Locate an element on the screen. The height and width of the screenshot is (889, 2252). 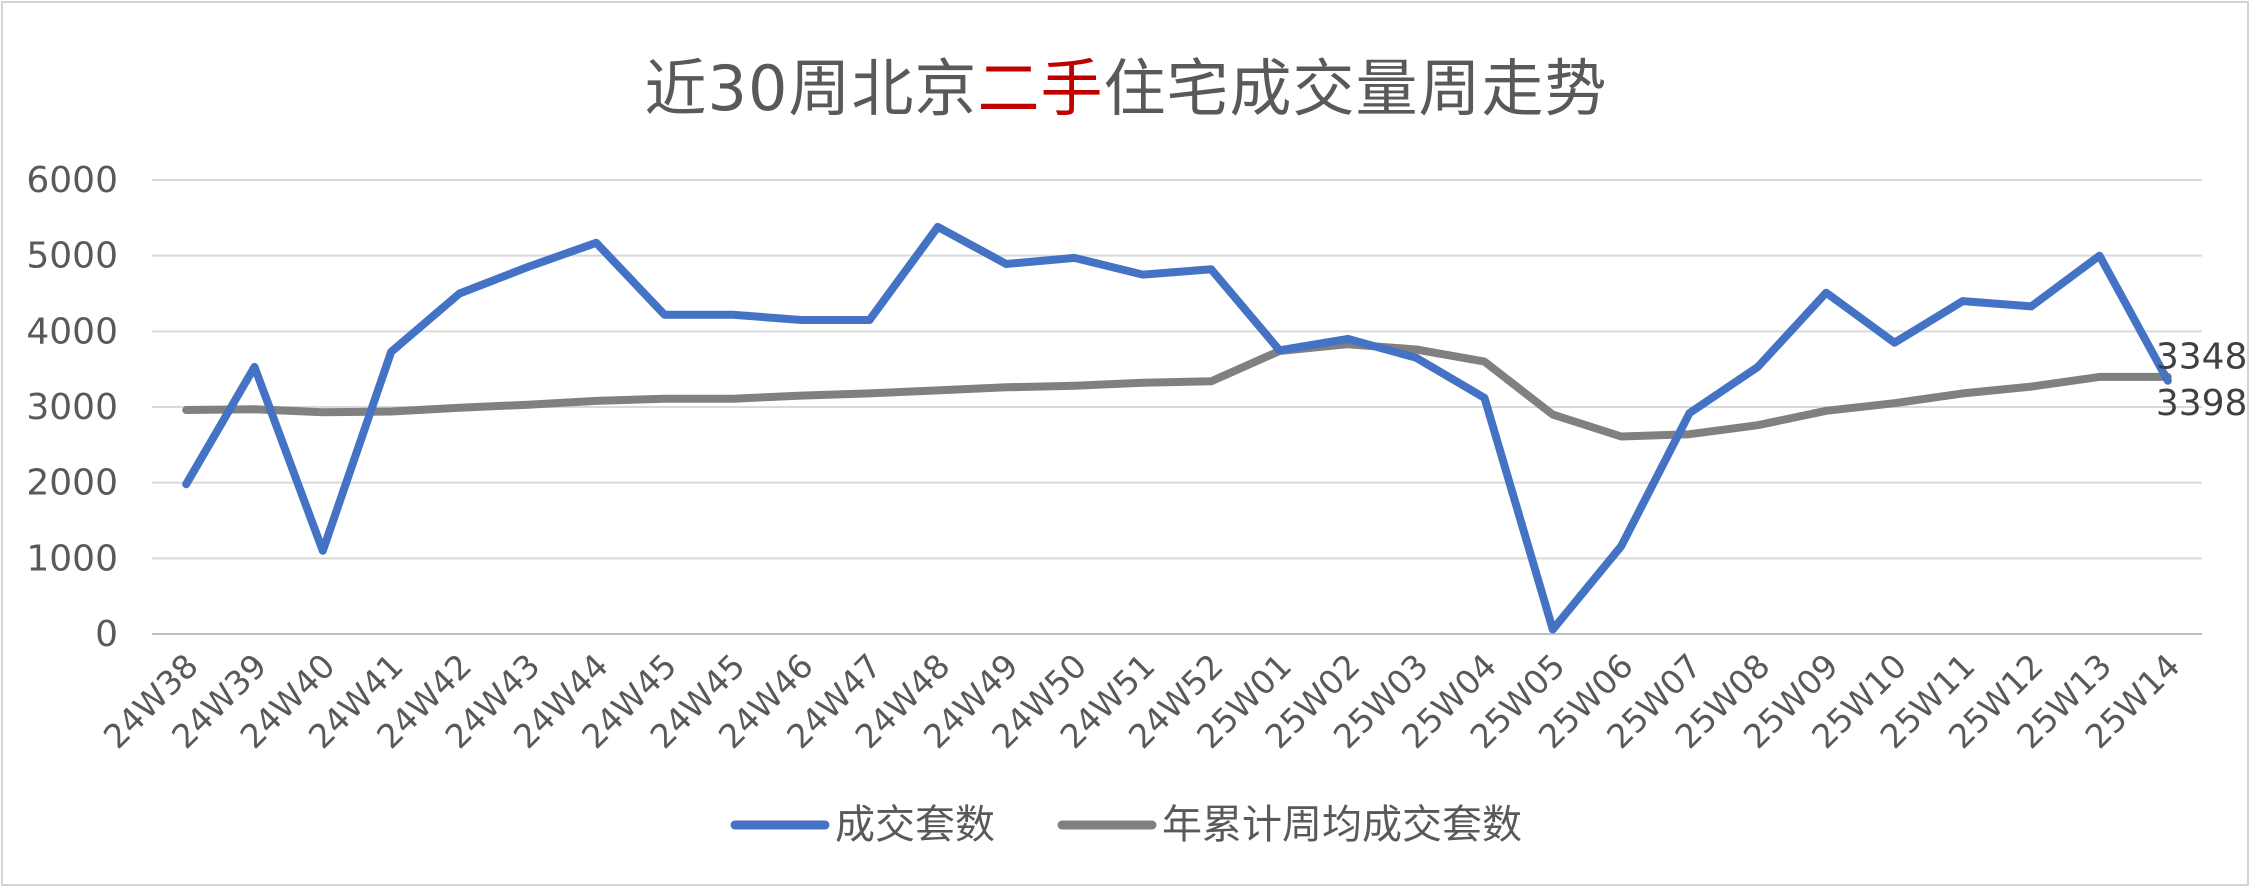
y-tick-label: 6000 is located at coordinates (72, 180).